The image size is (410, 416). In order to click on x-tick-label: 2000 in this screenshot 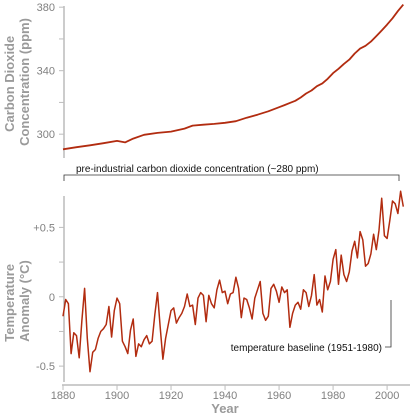, I will do `click(387, 396)`.